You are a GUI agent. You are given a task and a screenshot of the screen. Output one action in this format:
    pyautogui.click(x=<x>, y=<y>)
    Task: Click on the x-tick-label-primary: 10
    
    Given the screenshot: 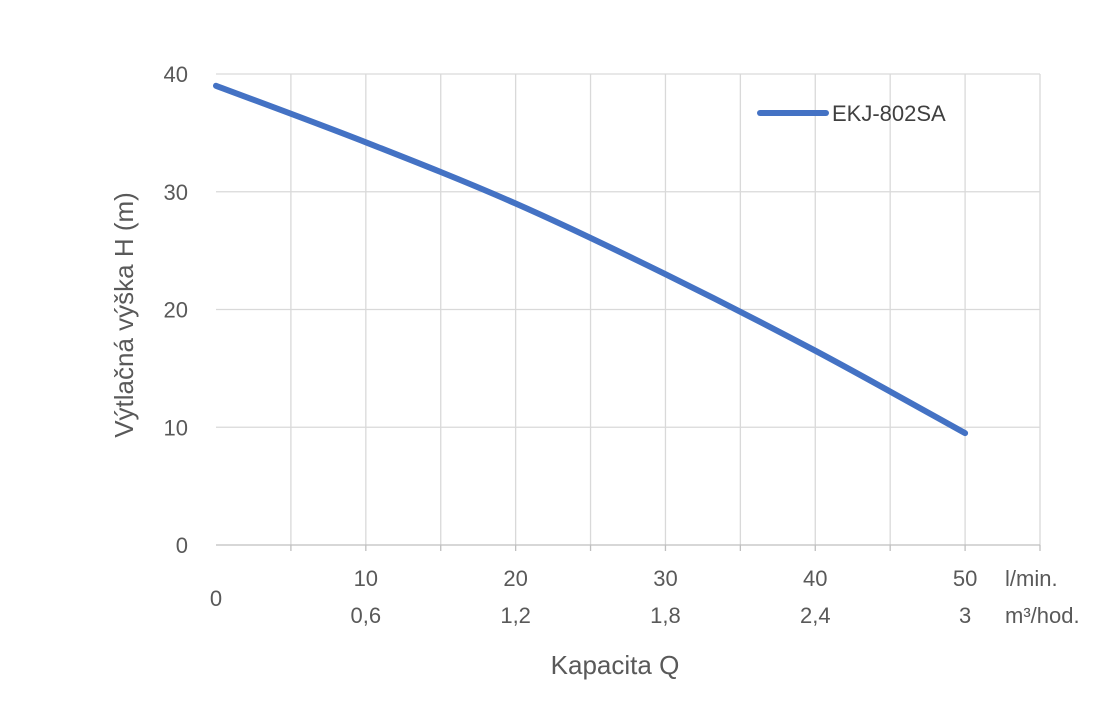 What is the action you would take?
    pyautogui.click(x=366, y=578)
    